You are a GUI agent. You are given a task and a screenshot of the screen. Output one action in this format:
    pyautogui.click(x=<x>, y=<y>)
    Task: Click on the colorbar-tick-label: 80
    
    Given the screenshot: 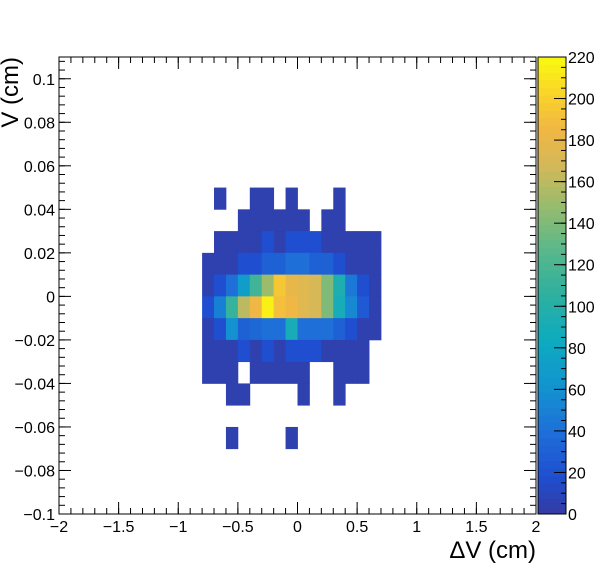 What is the action you would take?
    pyautogui.click(x=577, y=349)
    